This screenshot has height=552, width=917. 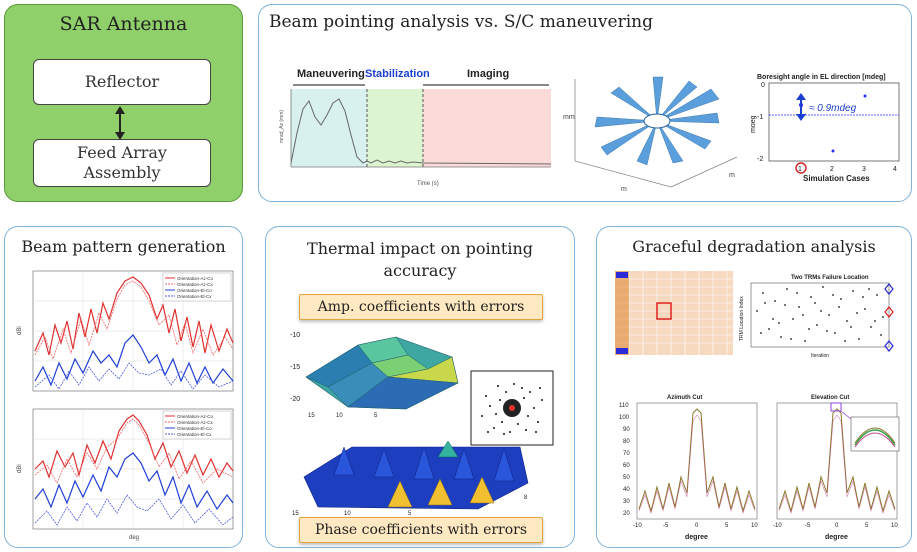 I want to click on elevation-title: Elevation Cut, so click(x=830, y=398).